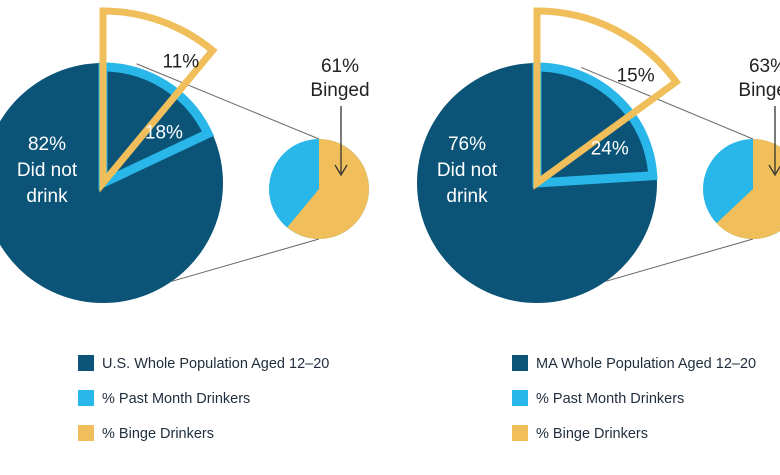 This screenshot has width=780, height=475. I want to click on detail-pie-value-label: 63%, so click(764, 66).